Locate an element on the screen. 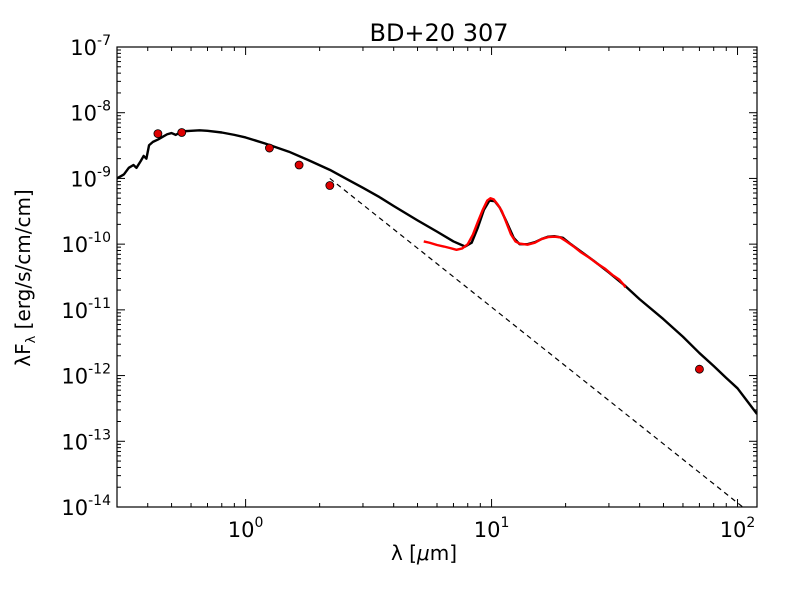 This screenshot has width=789, height=596. x-tick-exponent: 0 is located at coordinates (259, 523).